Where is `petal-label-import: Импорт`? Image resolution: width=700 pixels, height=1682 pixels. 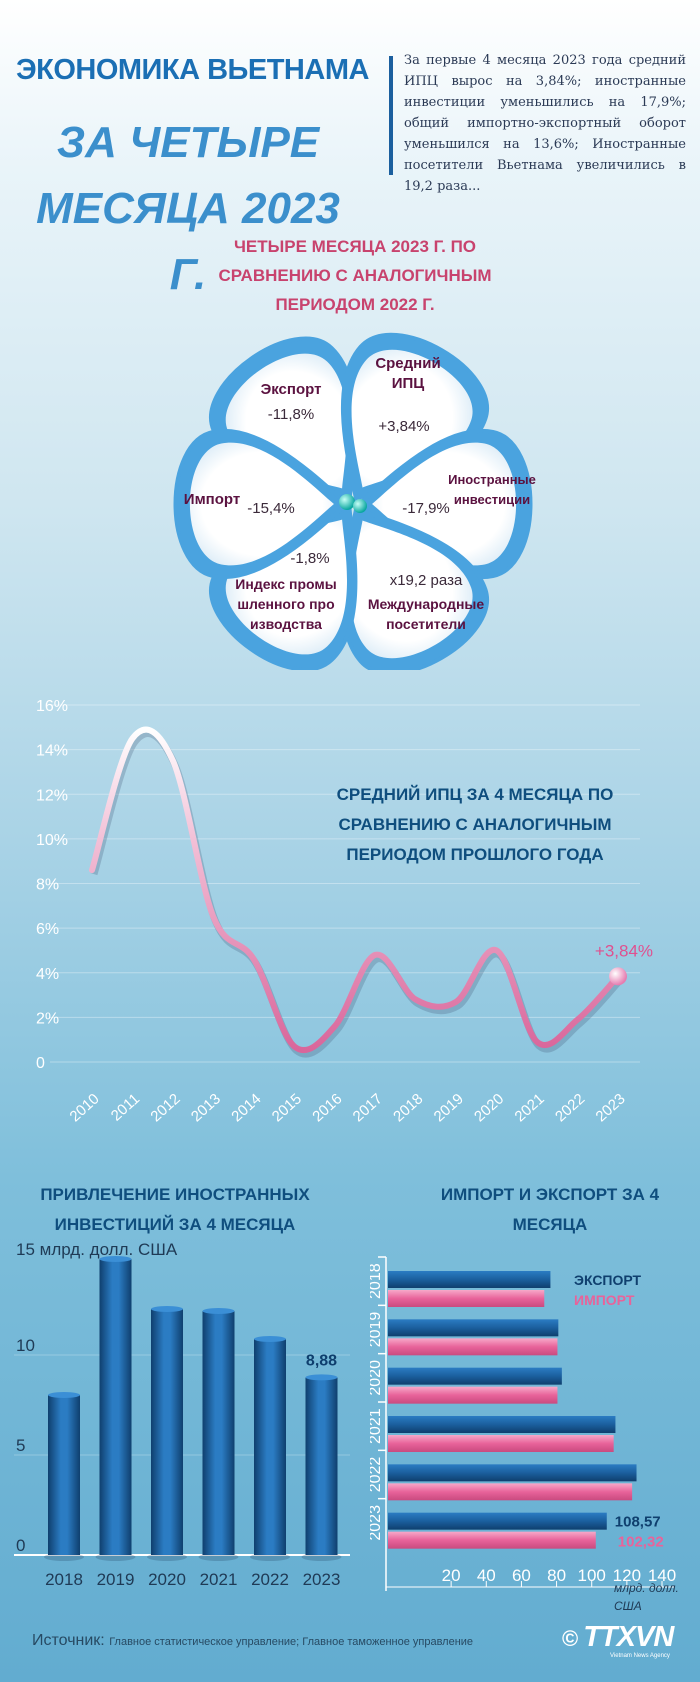 petal-label-import: Импорт is located at coordinates (212, 499).